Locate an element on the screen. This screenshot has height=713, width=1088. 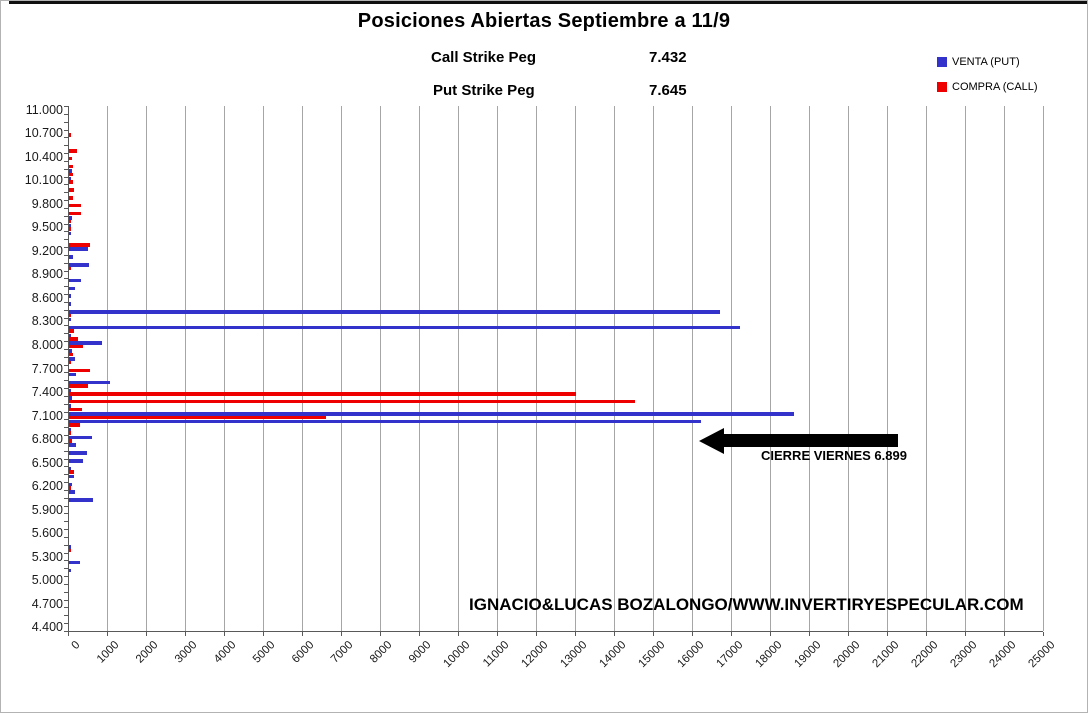
y-tick-label: 10.100 is located at coordinates (43, 180).